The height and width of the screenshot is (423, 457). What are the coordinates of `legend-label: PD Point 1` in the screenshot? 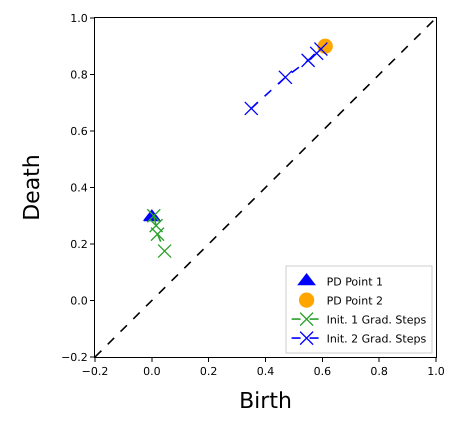 It's located at (355, 281).